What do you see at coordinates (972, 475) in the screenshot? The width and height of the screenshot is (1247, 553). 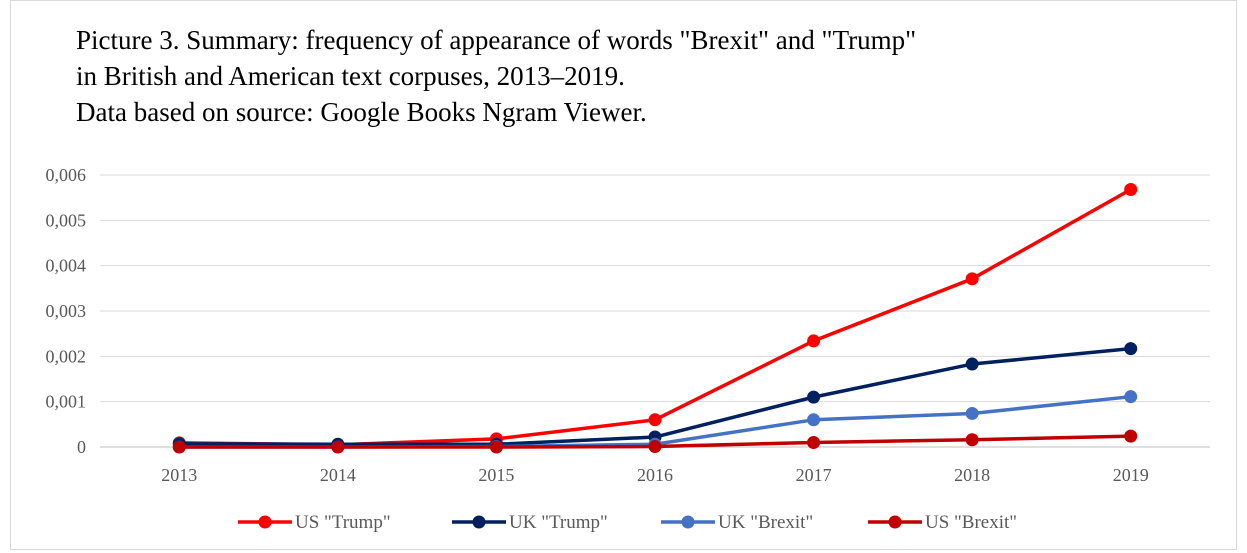 I see `x-tick-label: 2018` at bounding box center [972, 475].